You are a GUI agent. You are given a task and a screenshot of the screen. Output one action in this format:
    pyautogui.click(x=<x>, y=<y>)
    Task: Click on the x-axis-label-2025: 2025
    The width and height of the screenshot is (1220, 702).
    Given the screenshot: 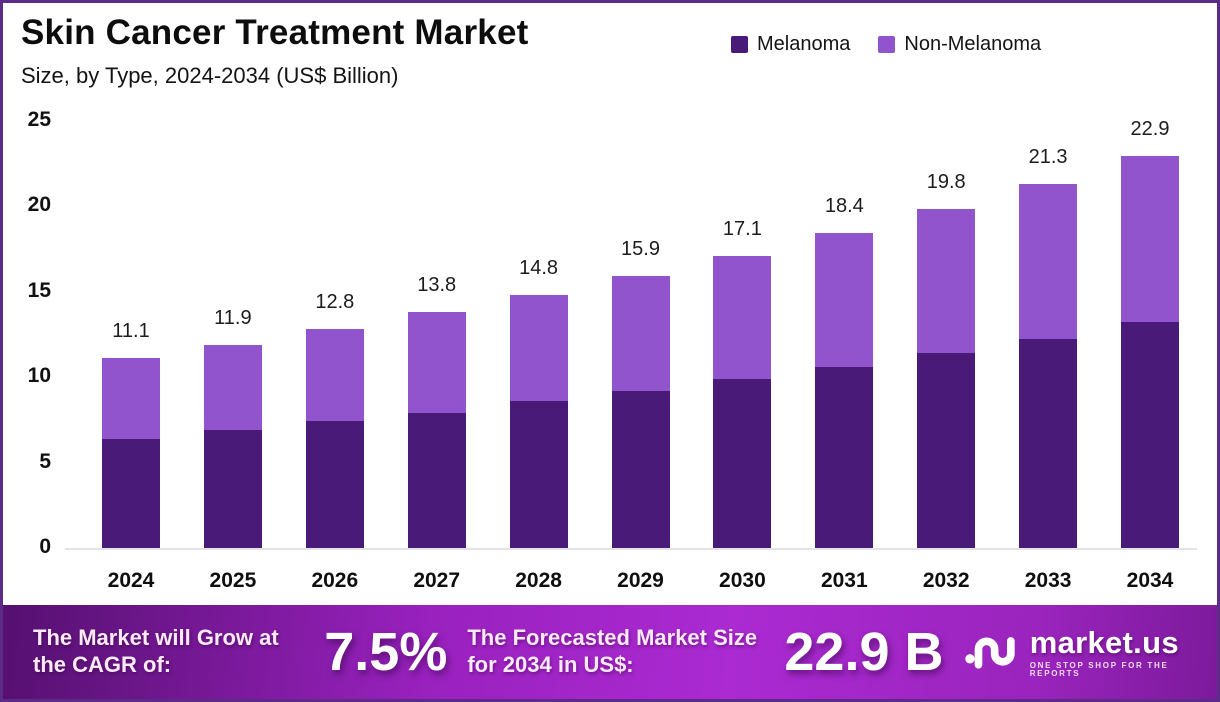 What is the action you would take?
    pyautogui.click(x=233, y=580)
    